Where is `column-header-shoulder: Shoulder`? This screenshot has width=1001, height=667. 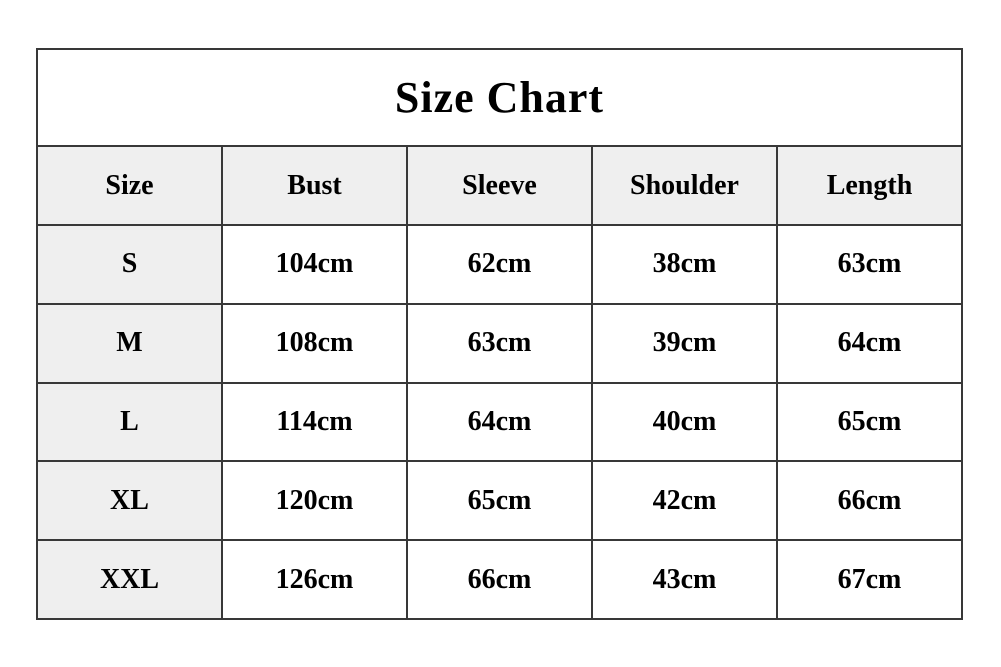 column-header-shoulder: Shoulder is located at coordinates (684, 185).